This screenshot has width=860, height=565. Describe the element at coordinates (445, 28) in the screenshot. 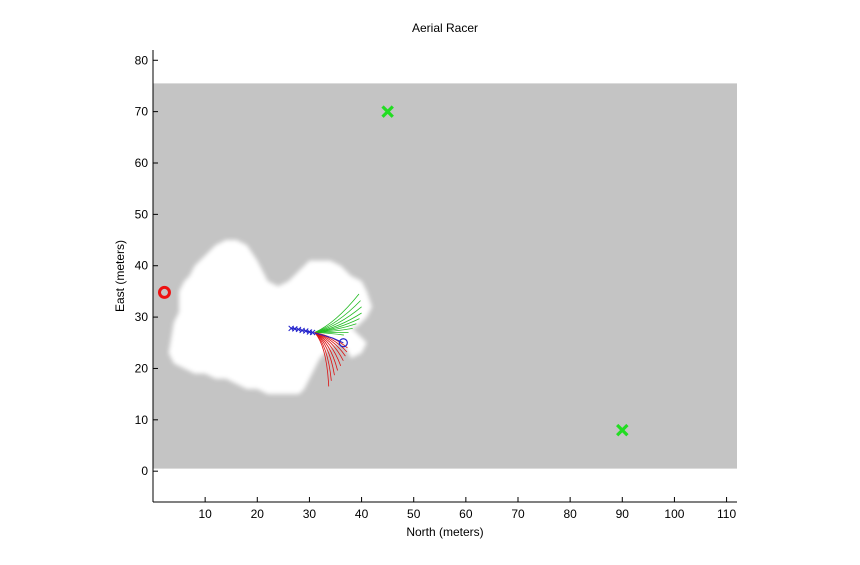

I see `chart-title: Aerial Racer` at that location.